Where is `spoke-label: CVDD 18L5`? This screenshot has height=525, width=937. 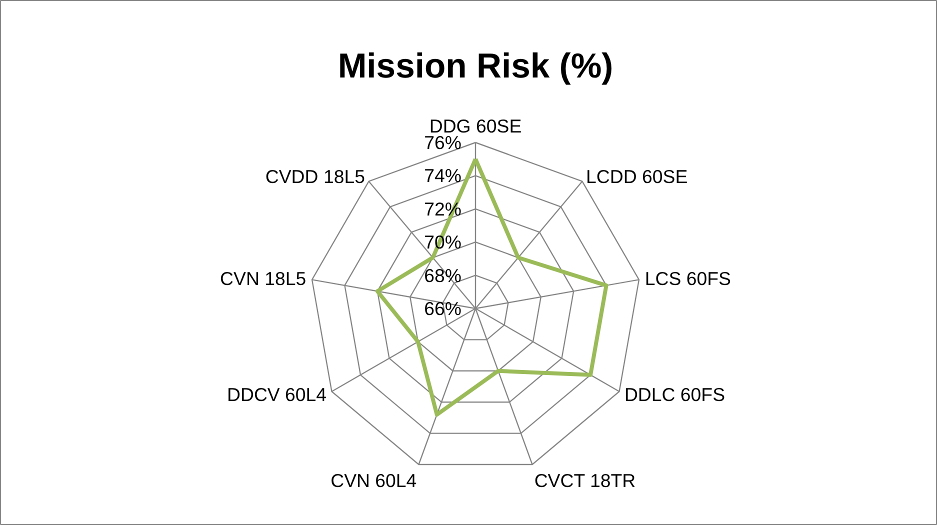 spoke-label: CVDD 18L5 is located at coordinates (315, 177).